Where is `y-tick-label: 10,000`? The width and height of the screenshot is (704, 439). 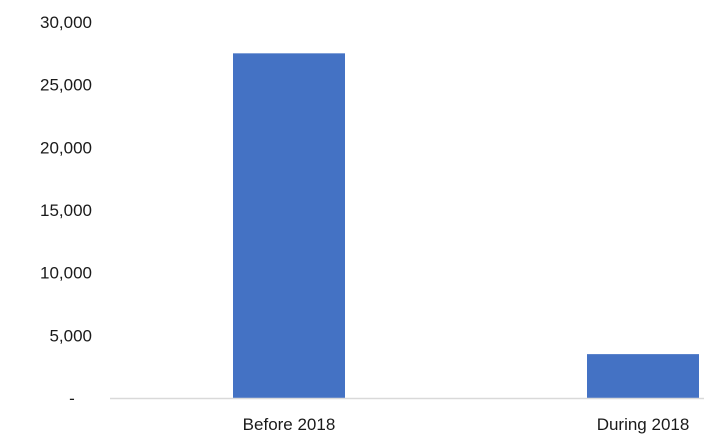
y-tick-label: 10,000 is located at coordinates (66, 273).